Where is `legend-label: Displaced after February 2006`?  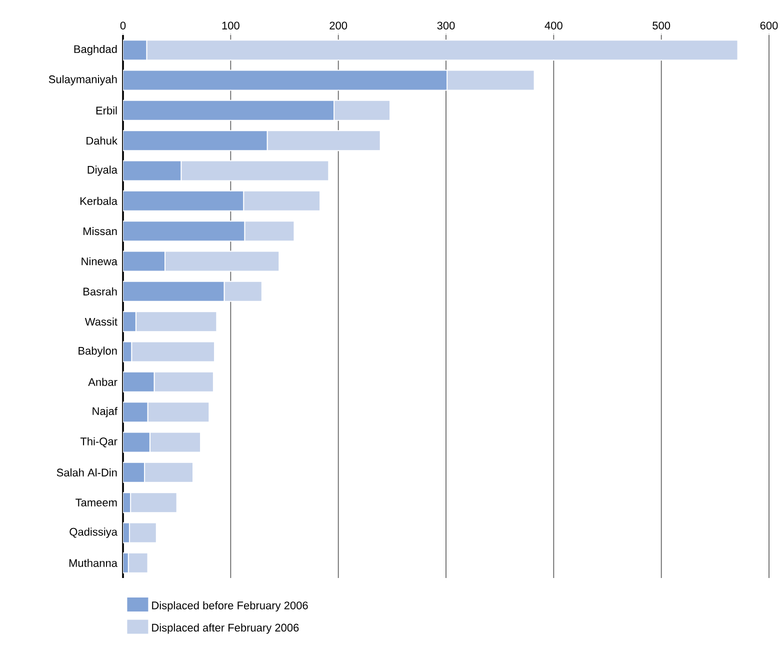 legend-label: Displaced after February 2006 is located at coordinates (225, 629).